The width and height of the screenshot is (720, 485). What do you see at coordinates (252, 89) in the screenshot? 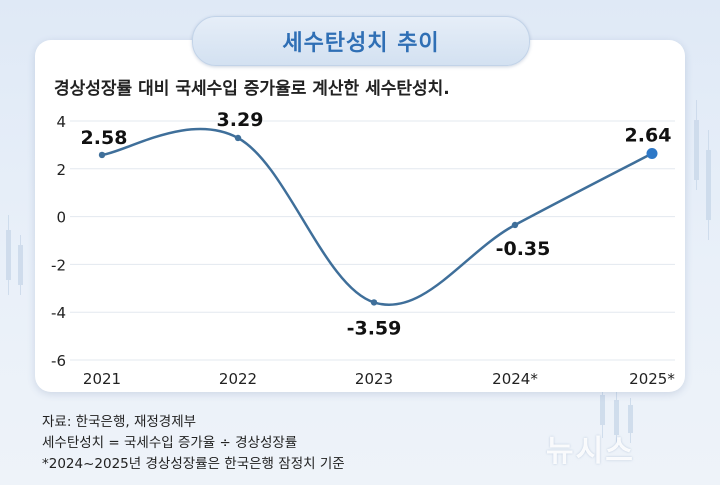
I see `chart-subtitle: 경상성장률 대비 국세수입 증가율로 계산한 세수탄성치.` at bounding box center [252, 89].